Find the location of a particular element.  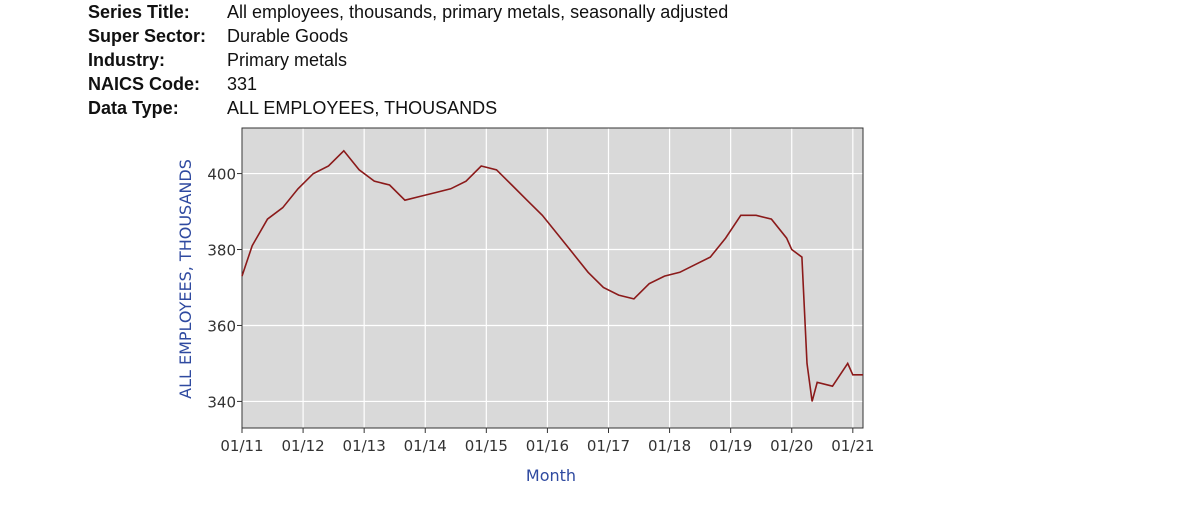

data-type-row: Data Type: ALL EMPLOYEES, THOUSANDS is located at coordinates (408, 108).